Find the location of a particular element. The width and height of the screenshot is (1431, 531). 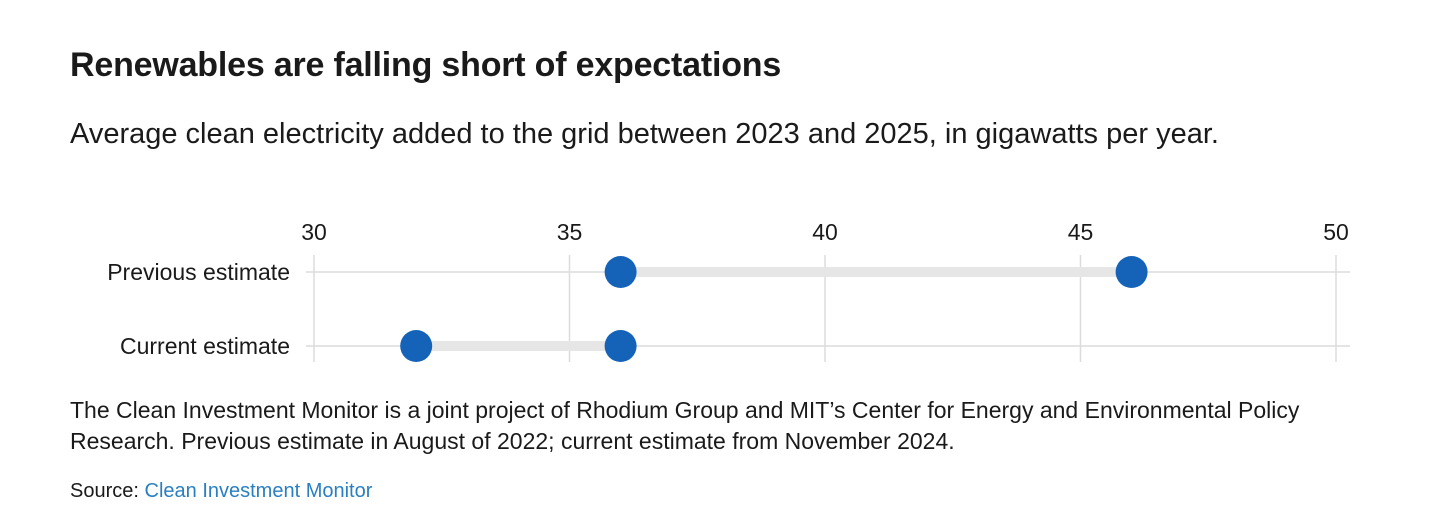

x-tick-label: 50 is located at coordinates (1336, 232).